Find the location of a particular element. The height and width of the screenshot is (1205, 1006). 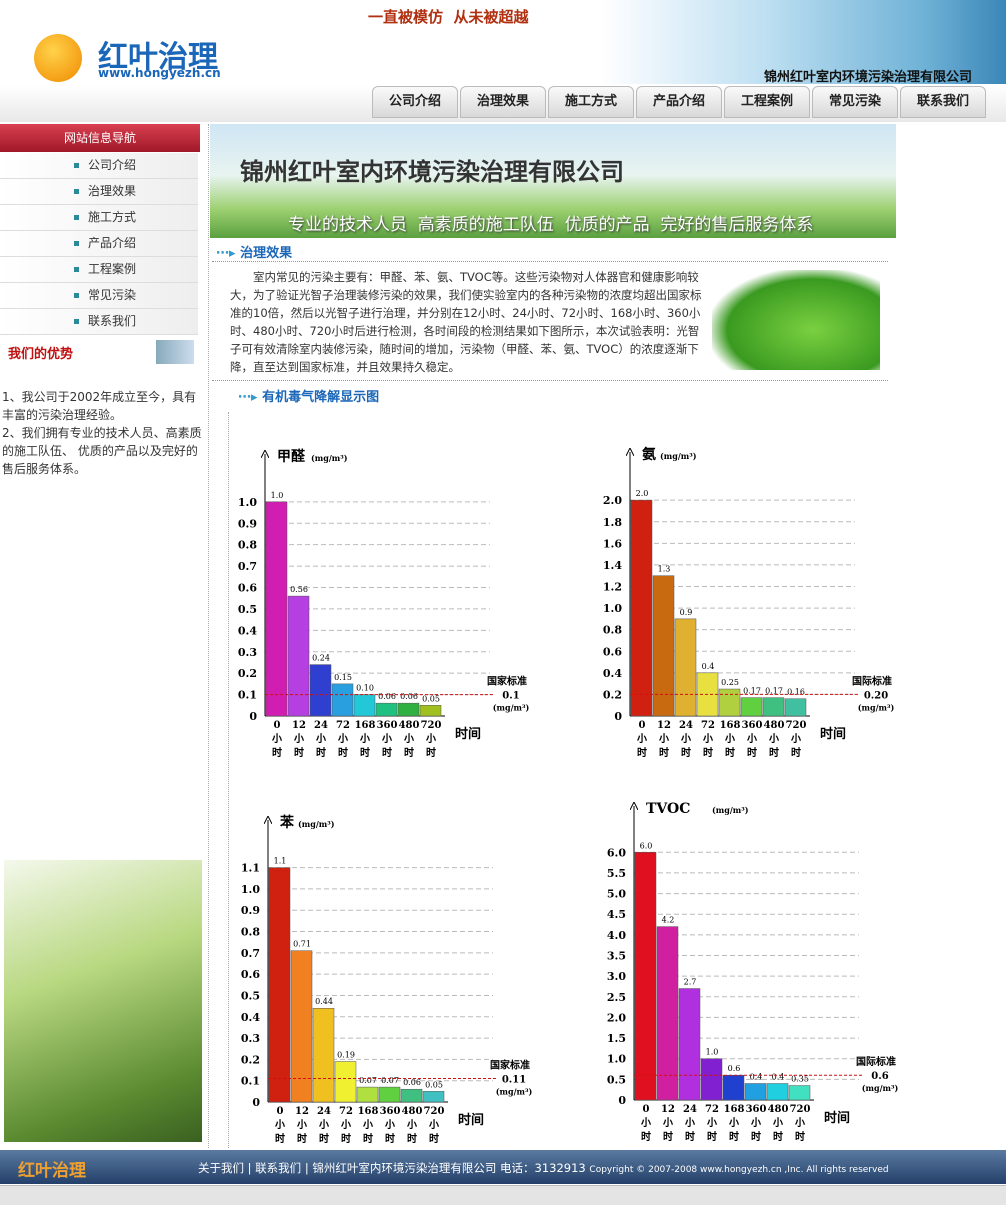

value-label: 0.05 is located at coordinates (434, 1084).